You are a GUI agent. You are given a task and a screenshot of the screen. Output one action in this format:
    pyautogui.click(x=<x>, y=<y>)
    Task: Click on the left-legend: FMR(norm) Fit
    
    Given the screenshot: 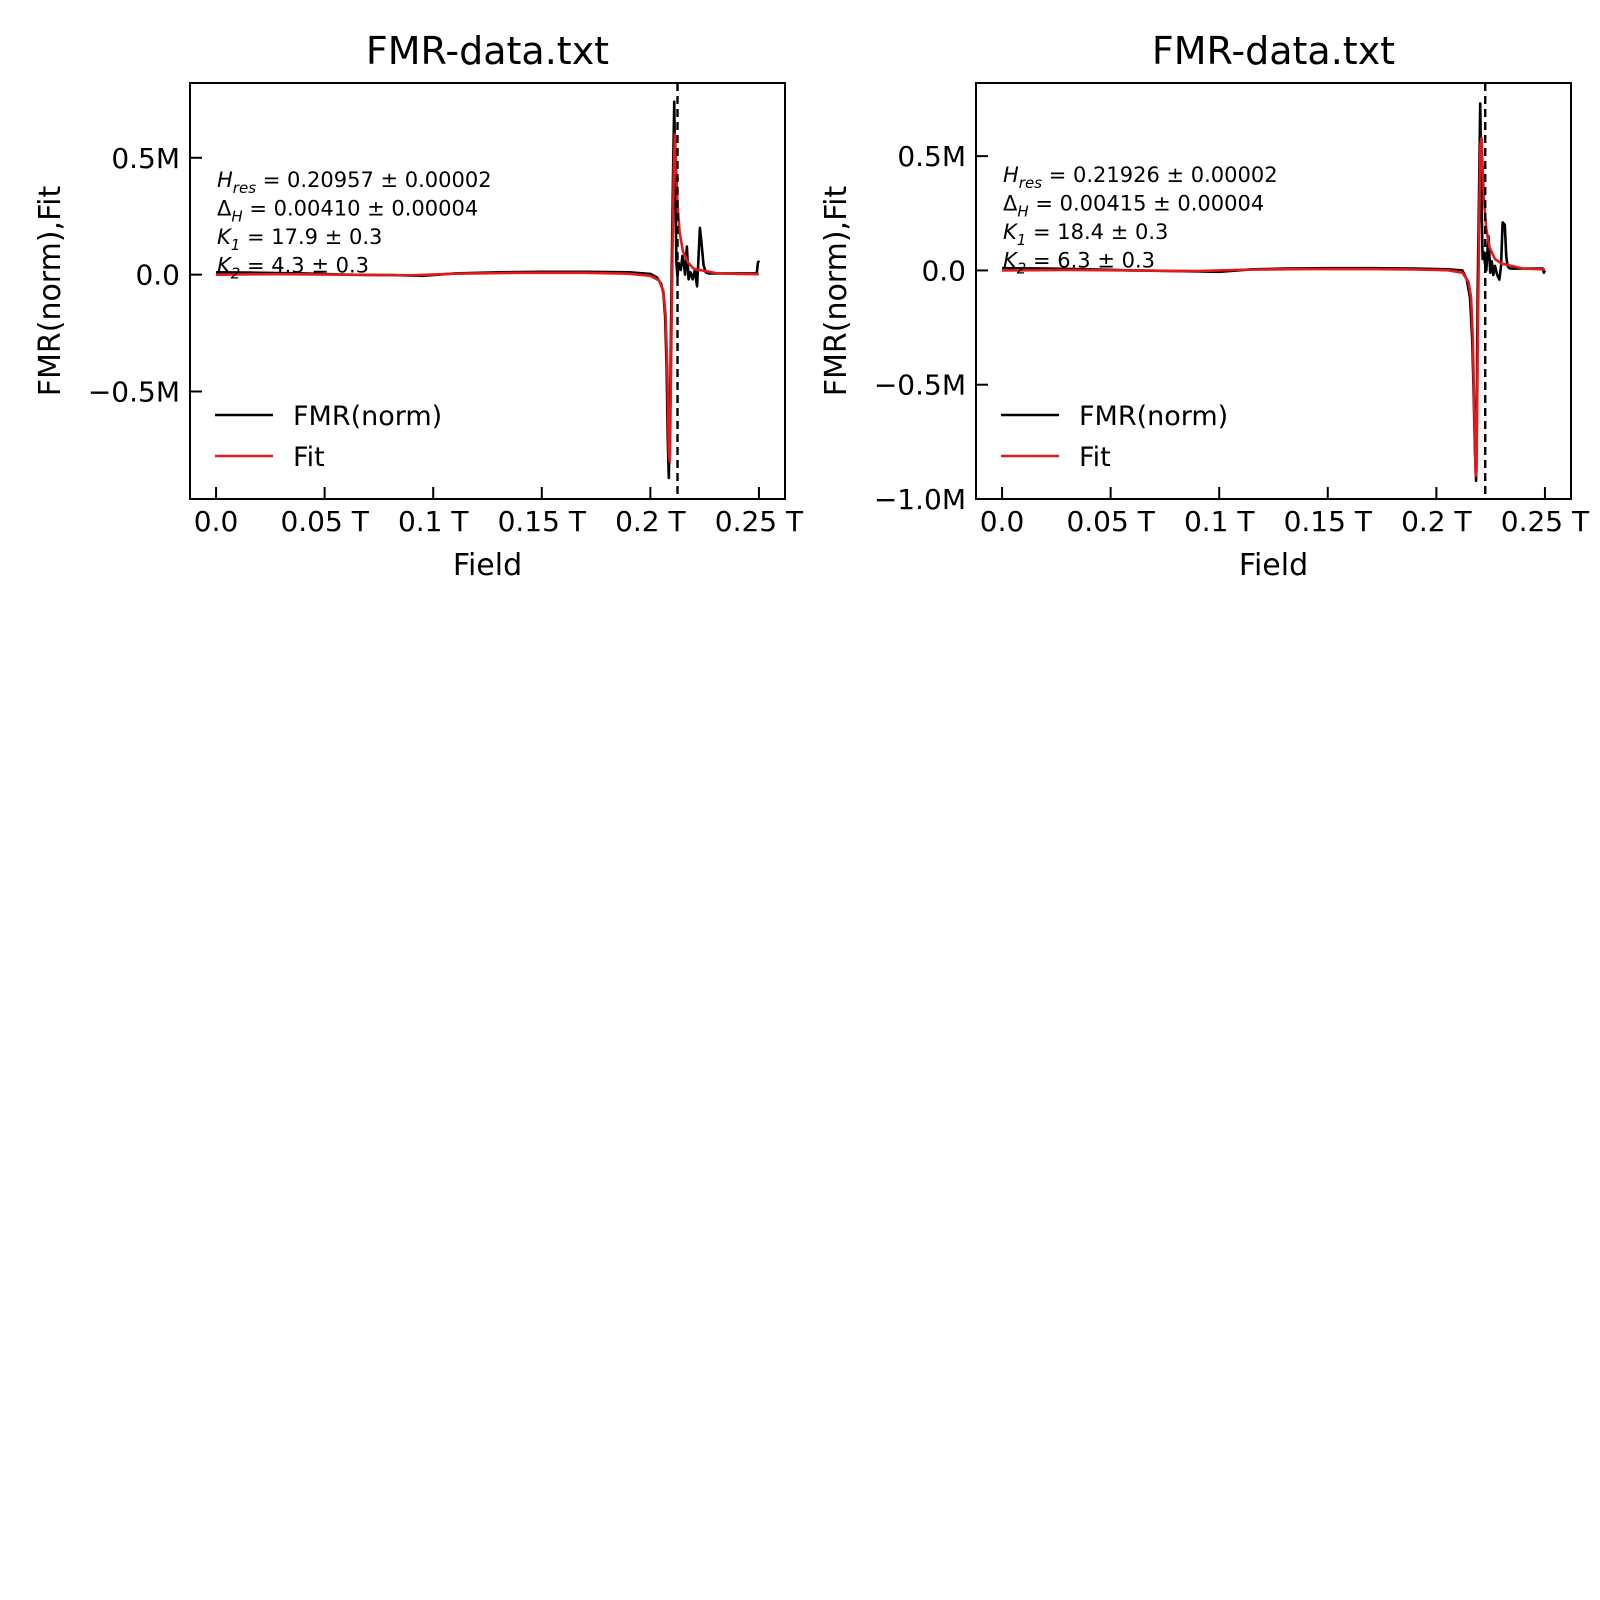 What is the action you would take?
    pyautogui.click(x=328, y=437)
    